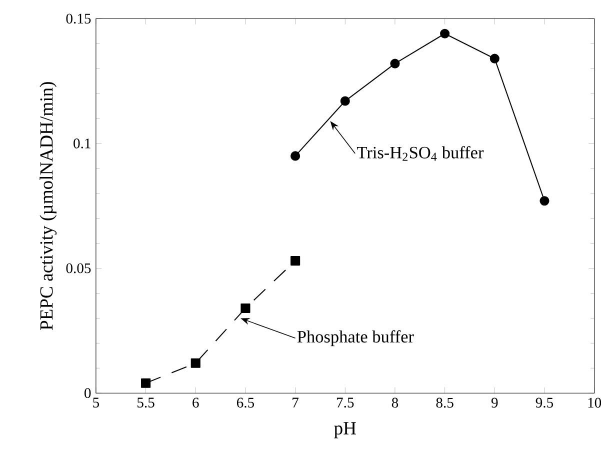 This screenshot has height=456, width=601. What do you see at coordinates (82, 143) in the screenshot?
I see `y-tick-label: 0.1` at bounding box center [82, 143].